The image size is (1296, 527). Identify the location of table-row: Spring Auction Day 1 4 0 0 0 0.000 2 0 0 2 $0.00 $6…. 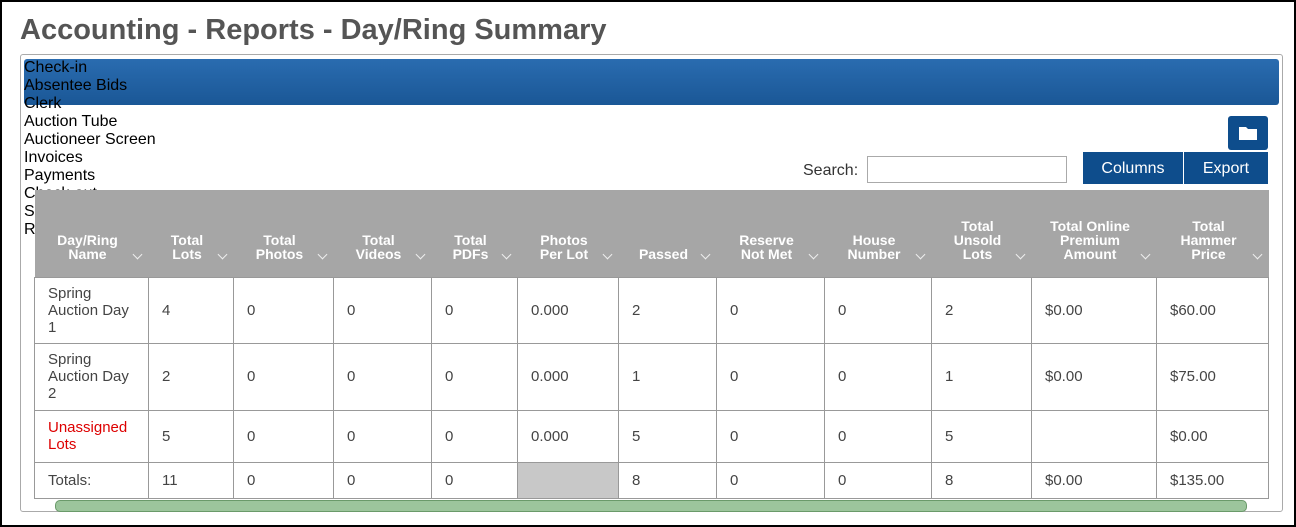
(651, 310).